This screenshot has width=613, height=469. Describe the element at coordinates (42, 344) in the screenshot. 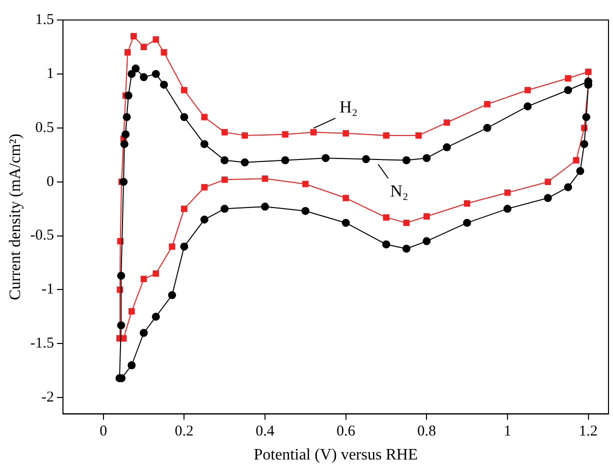

I see `y-tick-label: -1.5` at that location.